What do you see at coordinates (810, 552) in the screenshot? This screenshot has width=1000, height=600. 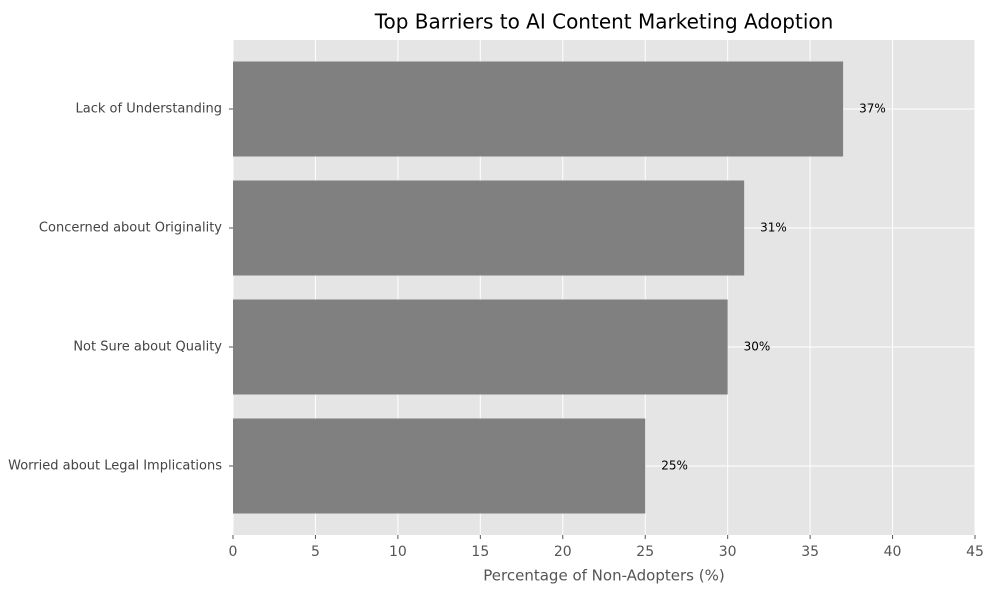 I see `x-tick-label: 35` at bounding box center [810, 552].